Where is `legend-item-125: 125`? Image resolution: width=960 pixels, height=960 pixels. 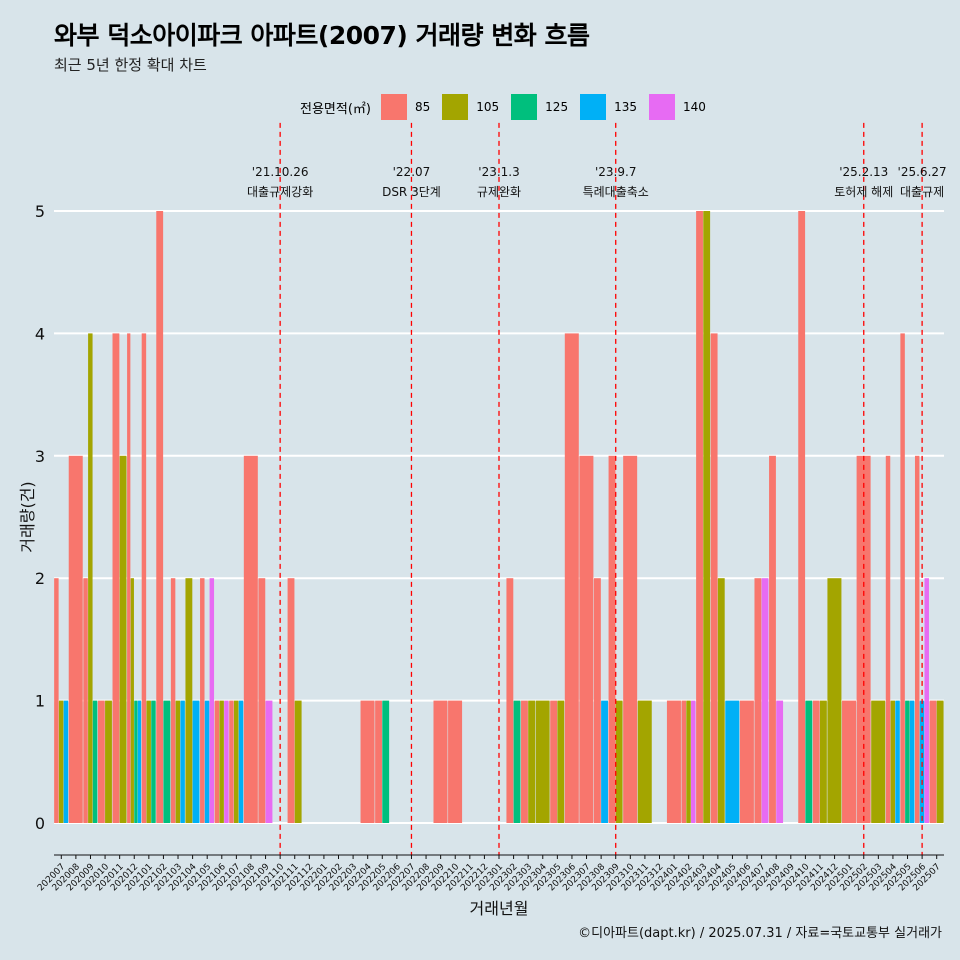 legend-item-125: 125 is located at coordinates (539, 107).